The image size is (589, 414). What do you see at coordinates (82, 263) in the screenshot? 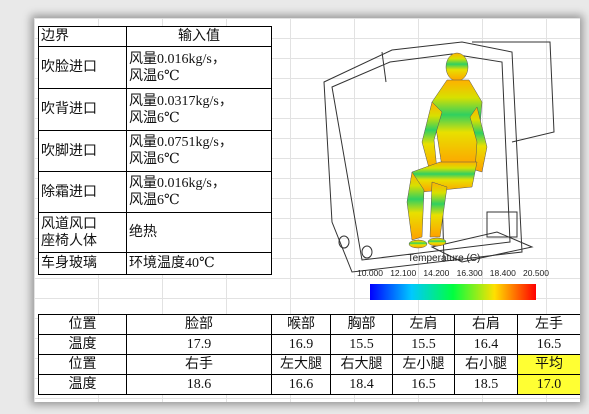
I see `boundary-cell: 车身玻璃` at bounding box center [82, 263].